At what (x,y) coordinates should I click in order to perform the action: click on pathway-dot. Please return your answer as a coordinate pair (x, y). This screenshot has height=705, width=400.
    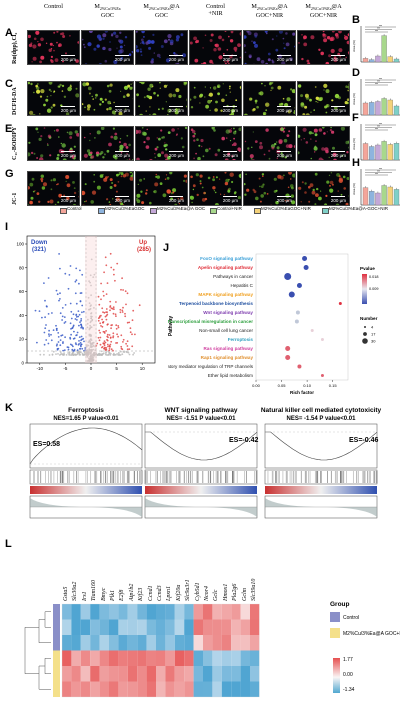
    Looking at the image, I should click on (340, 303).